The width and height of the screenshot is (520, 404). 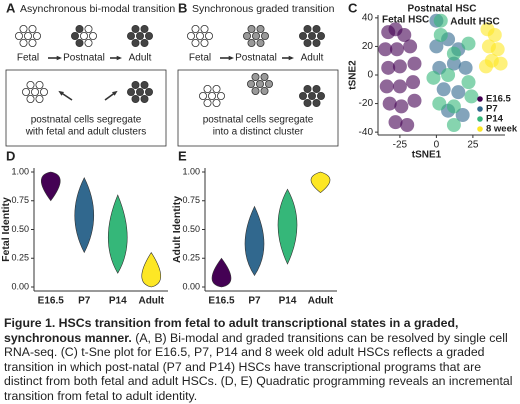 What do you see at coordinates (97, 9) in the screenshot?
I see `diagram-title: Asynchronous bi-modal transition` at bounding box center [97, 9].